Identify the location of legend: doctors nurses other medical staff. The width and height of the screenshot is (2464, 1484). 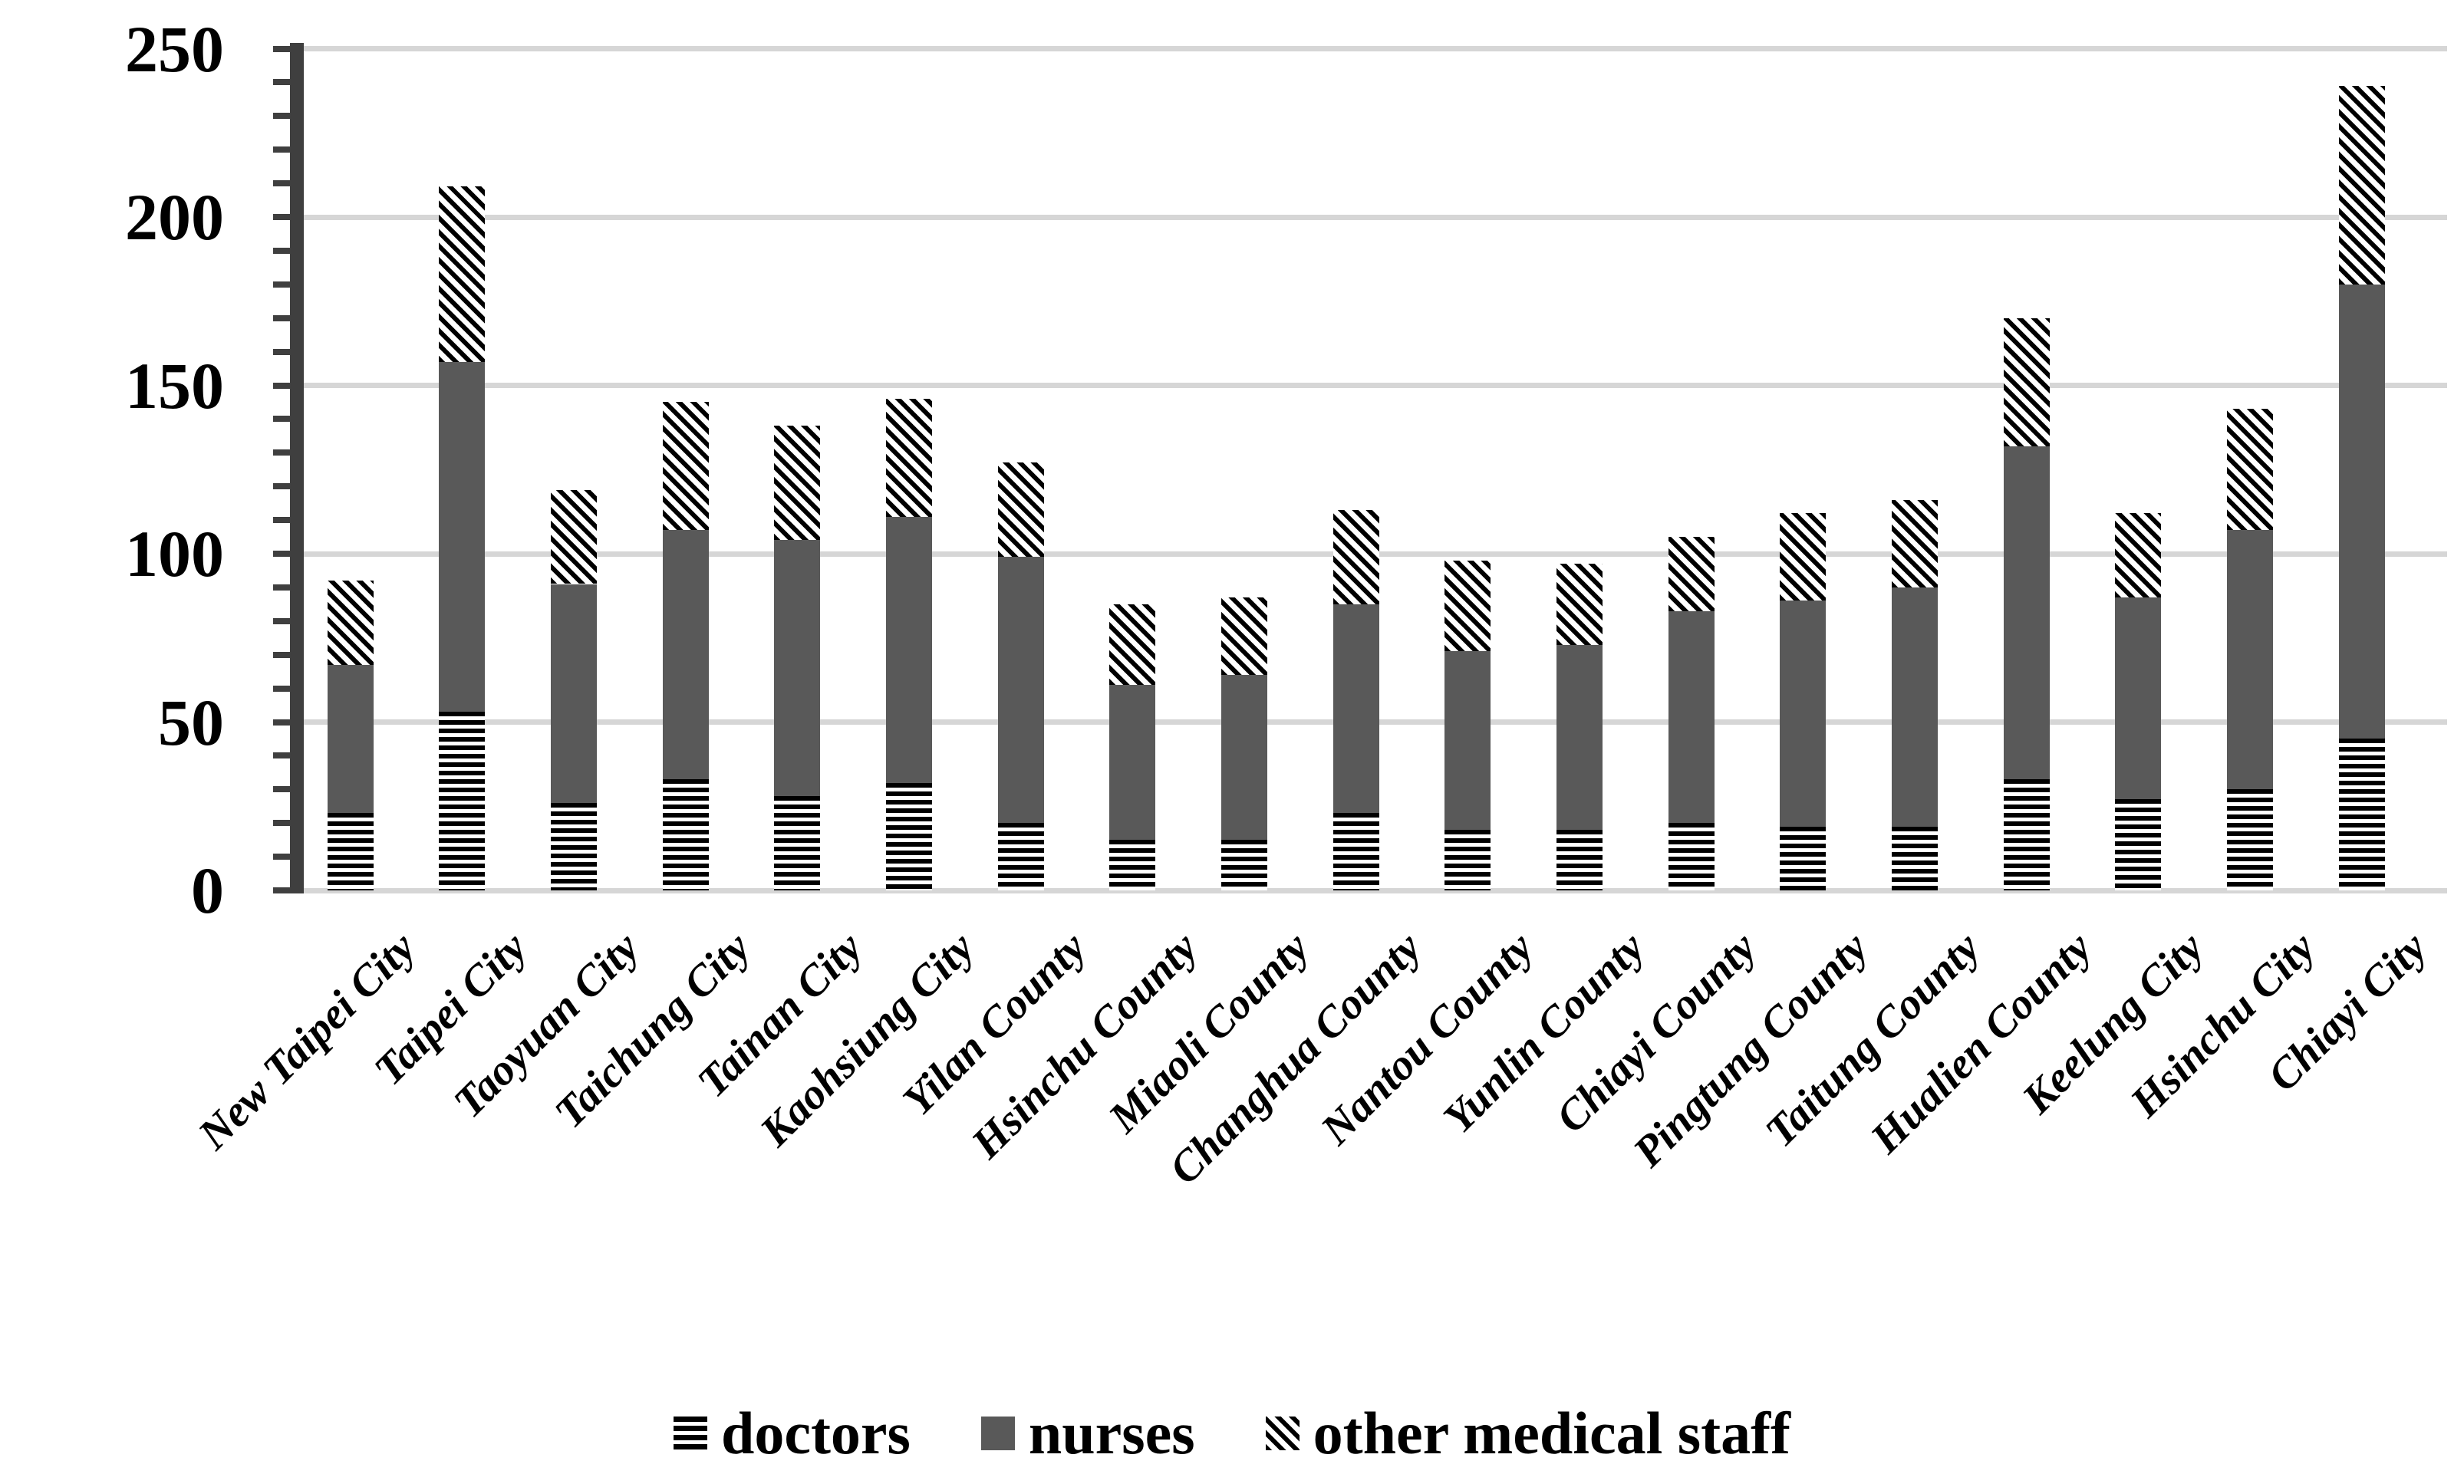
(1232, 1433).